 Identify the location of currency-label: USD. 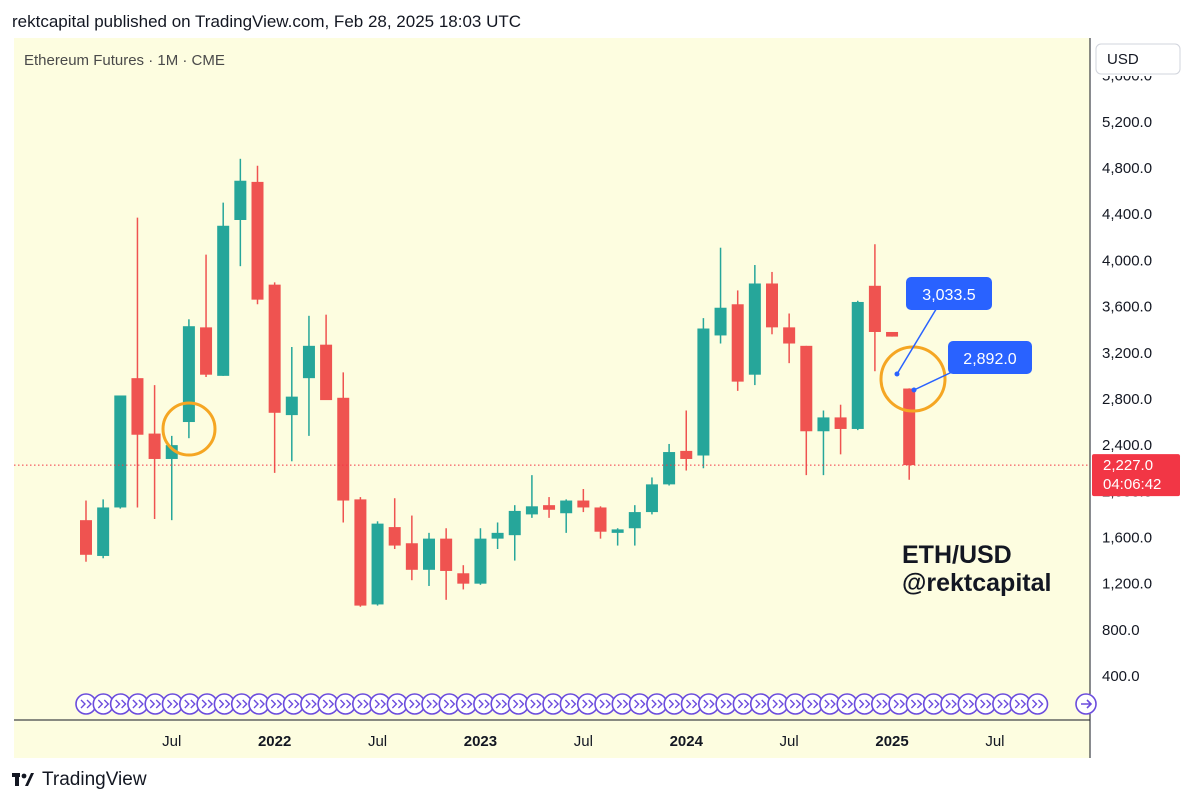
(1123, 59).